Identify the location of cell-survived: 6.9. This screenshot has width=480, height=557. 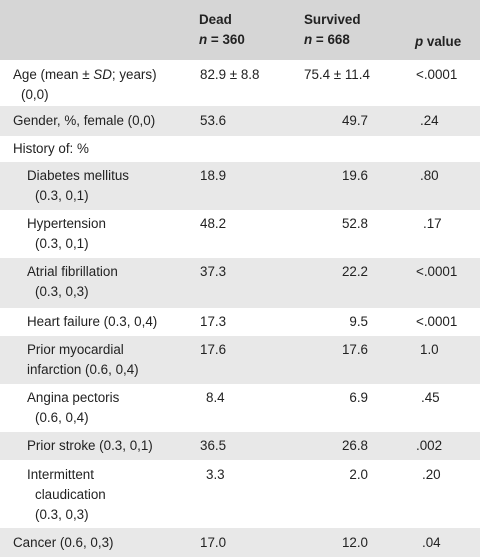
(358, 397).